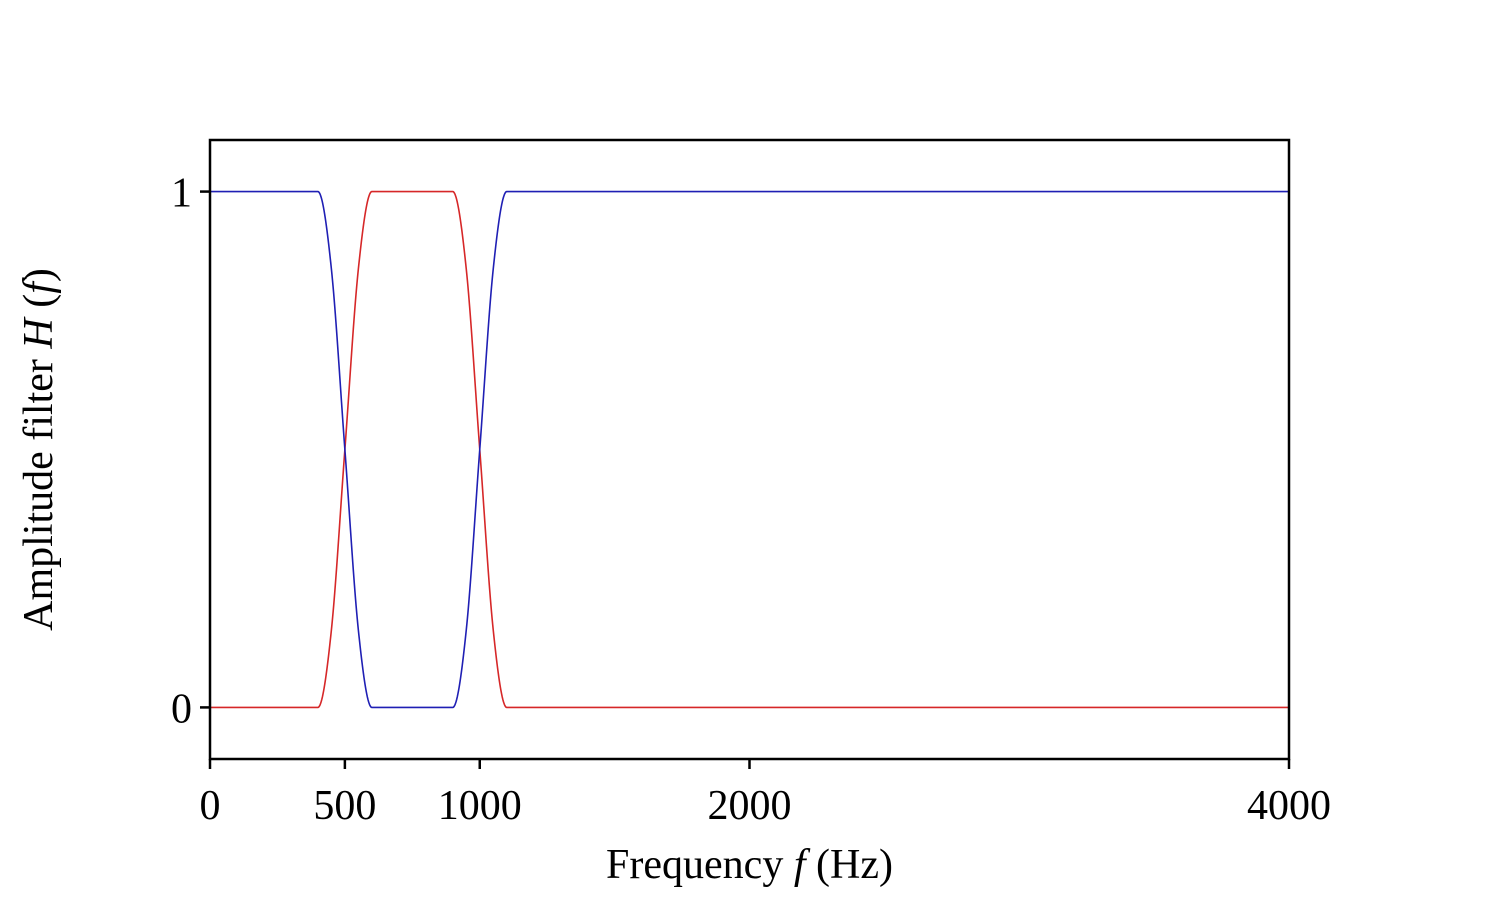 The width and height of the screenshot is (1500, 900). I want to click on x-axis-title: Frequency f (Hz), so click(749, 865).